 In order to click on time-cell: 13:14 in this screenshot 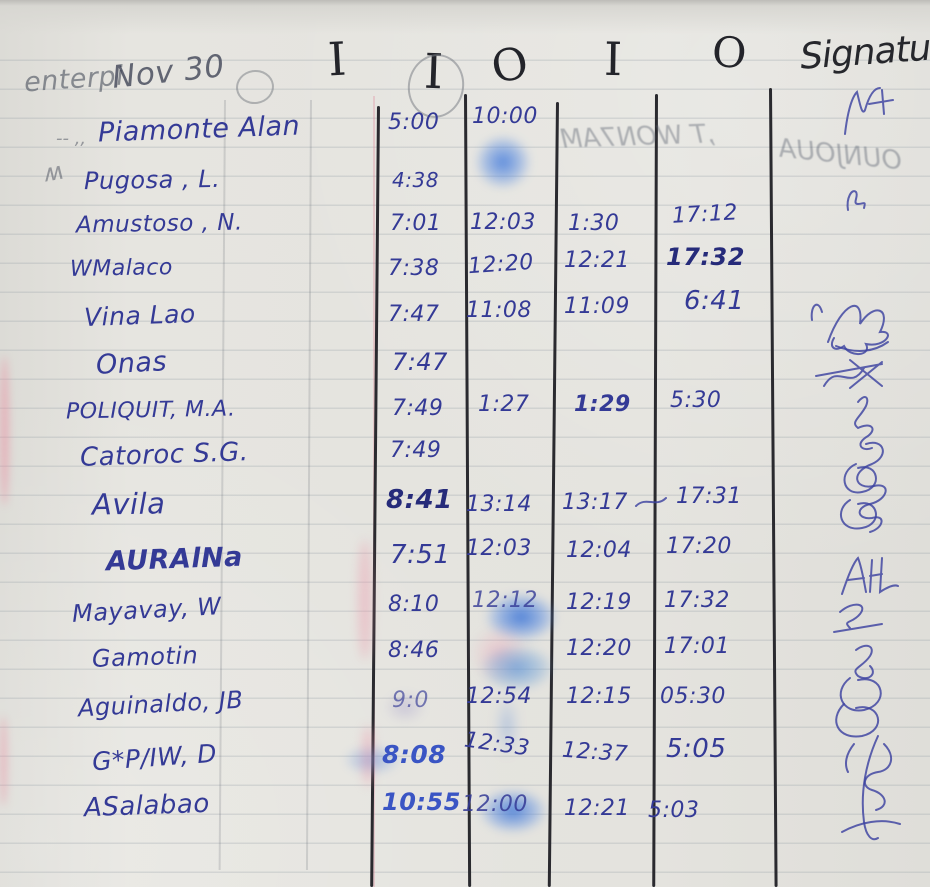, I will do `click(499, 504)`.